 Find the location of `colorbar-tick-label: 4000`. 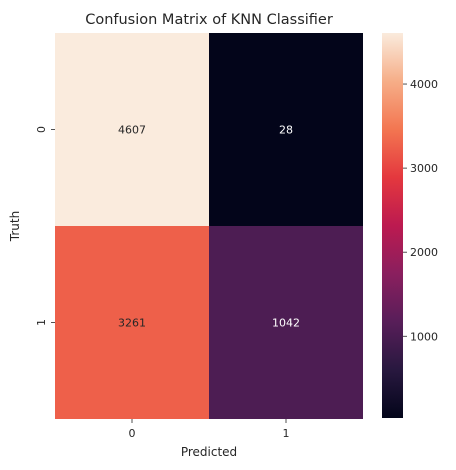

colorbar-tick-label: 4000 is located at coordinates (424, 84).